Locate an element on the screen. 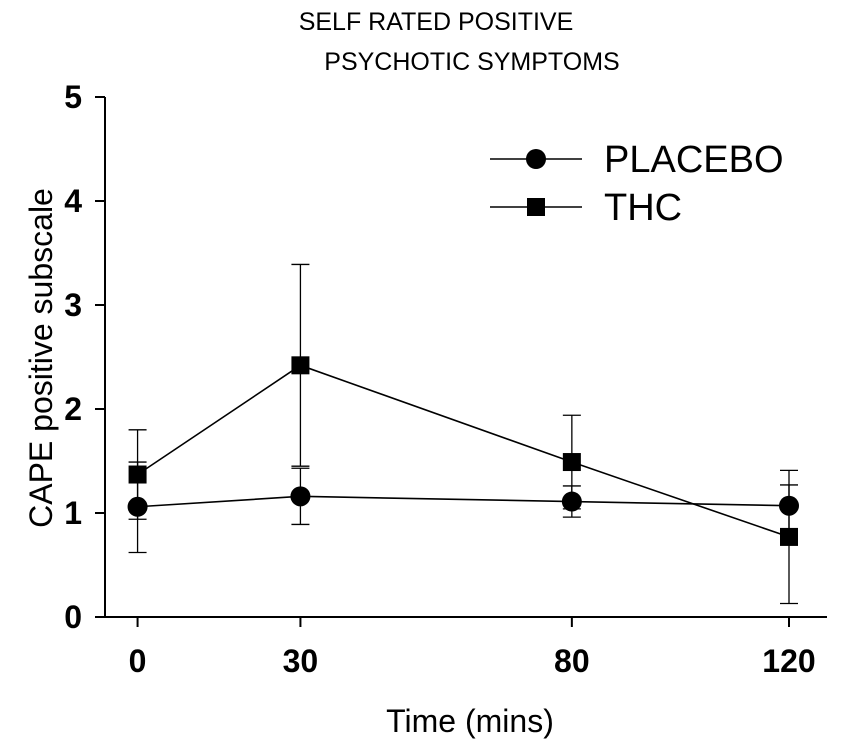 The height and width of the screenshot is (745, 850). legend-label-thc: THC is located at coordinates (643, 208).